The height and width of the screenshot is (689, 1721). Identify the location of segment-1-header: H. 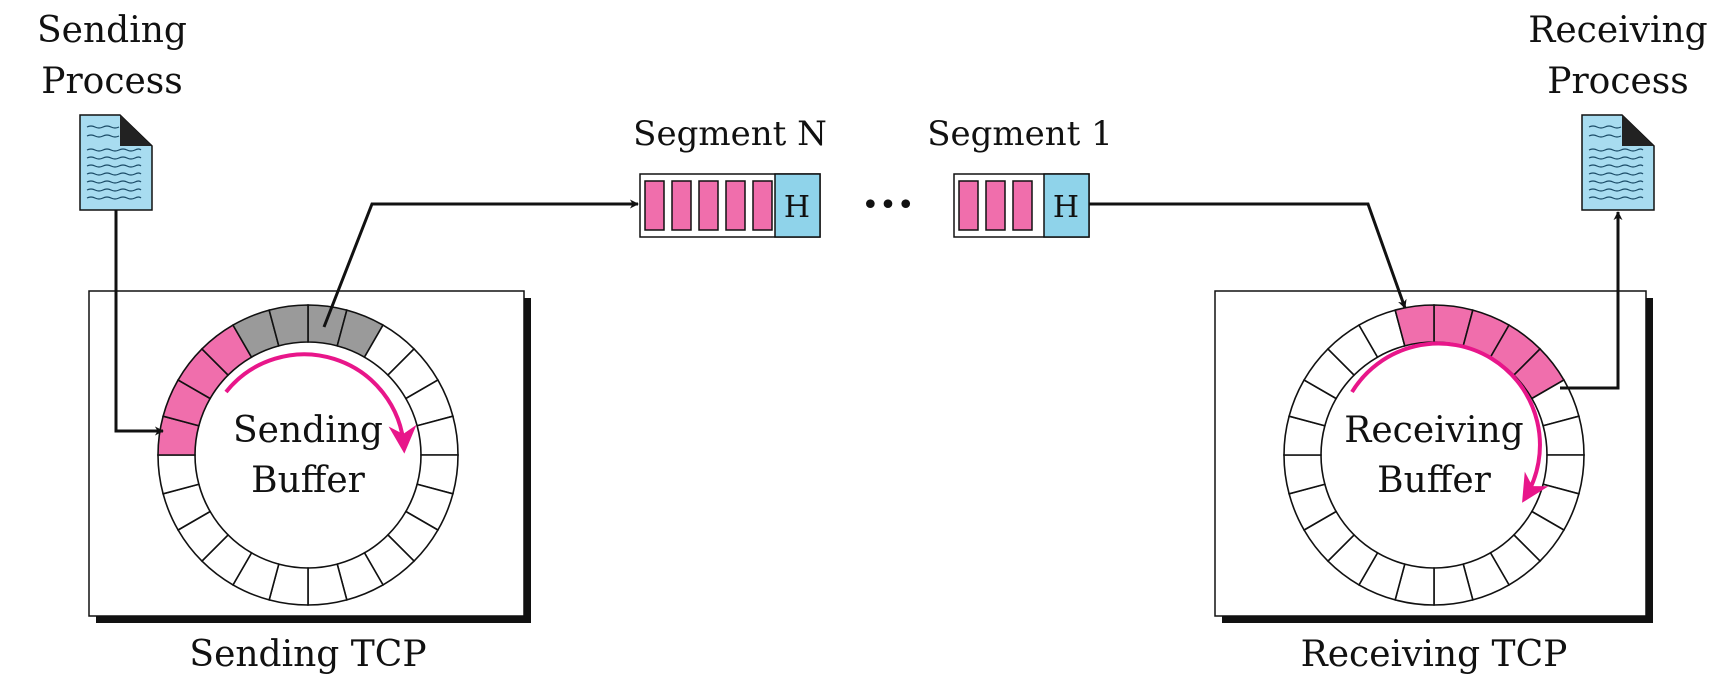
(1066, 207).